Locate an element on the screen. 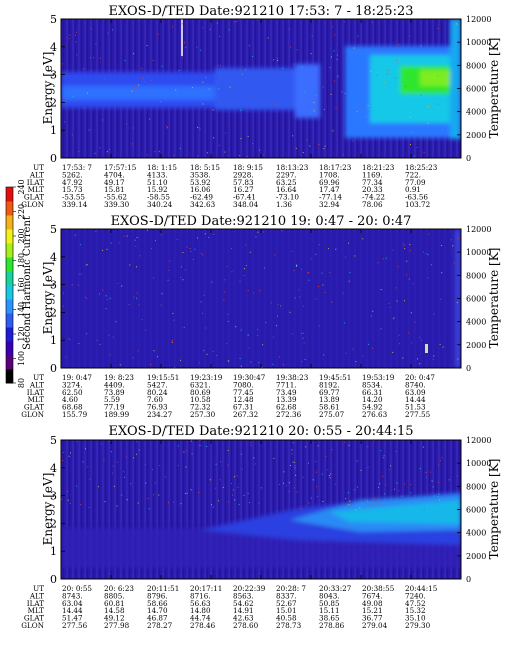 This screenshot has height=649, width=505. panel-3-noise-dots is located at coordinates (261, 475).